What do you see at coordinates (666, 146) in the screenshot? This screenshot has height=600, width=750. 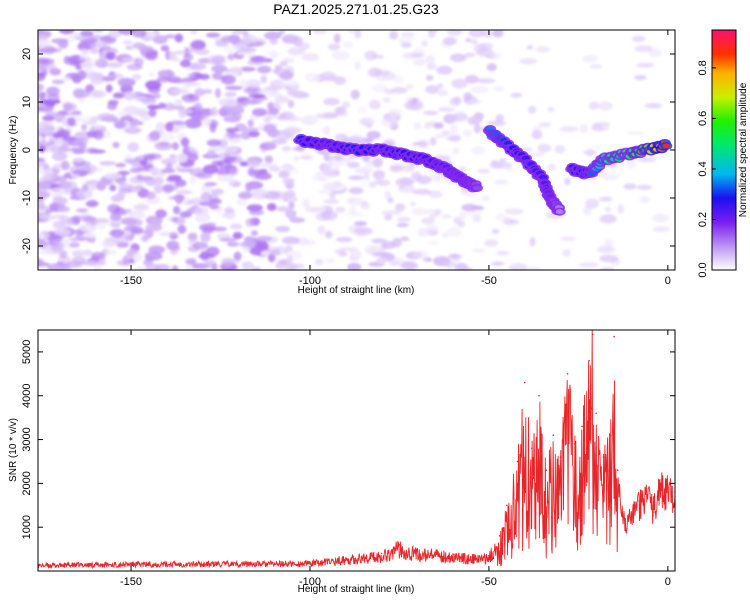 I see `ridge-point` at bounding box center [666, 146].